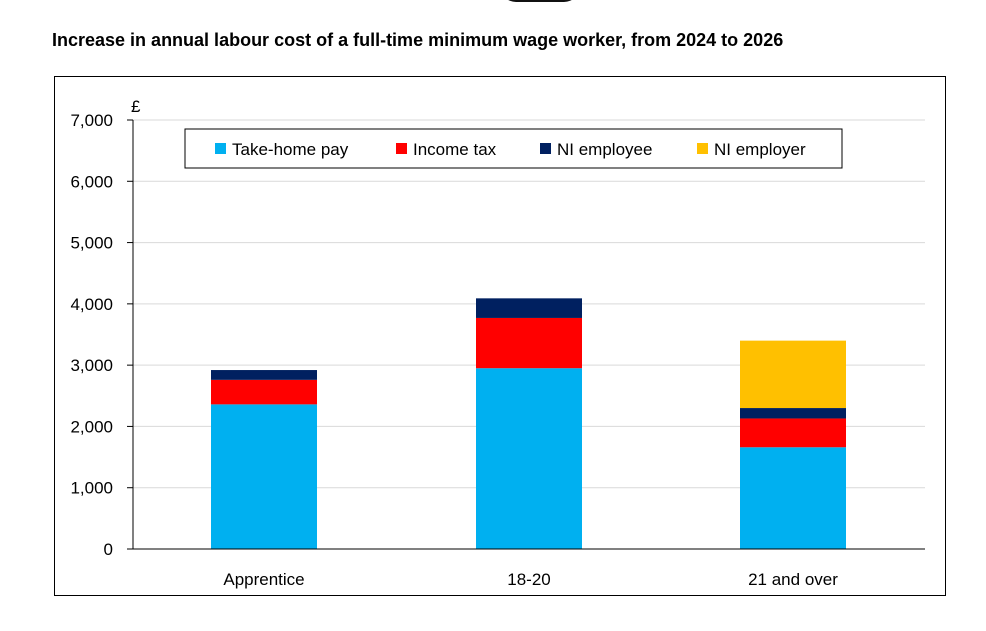  I want to click on y-axis-unit-label: £, so click(136, 106).